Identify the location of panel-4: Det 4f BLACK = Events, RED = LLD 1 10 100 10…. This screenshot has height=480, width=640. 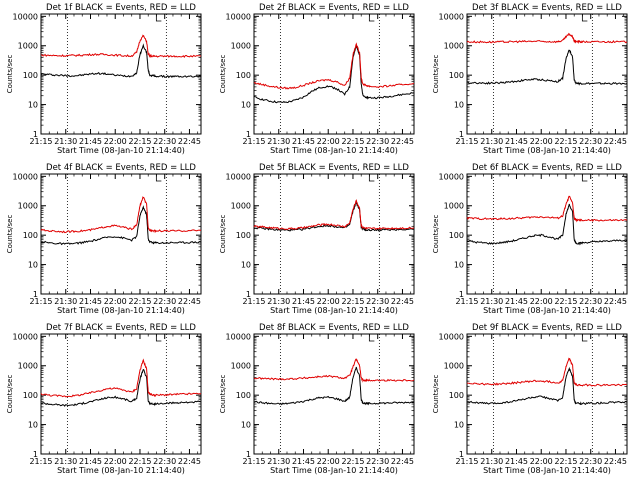
(104, 239).